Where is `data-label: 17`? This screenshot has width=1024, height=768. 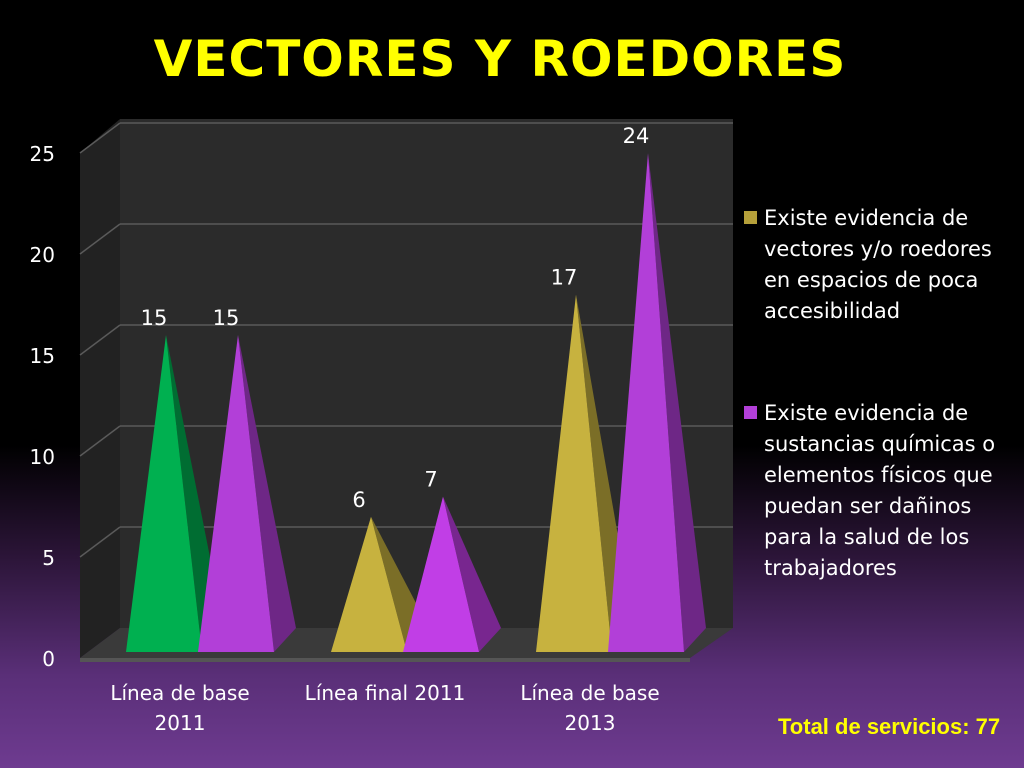
data-label: 17 is located at coordinates (564, 278).